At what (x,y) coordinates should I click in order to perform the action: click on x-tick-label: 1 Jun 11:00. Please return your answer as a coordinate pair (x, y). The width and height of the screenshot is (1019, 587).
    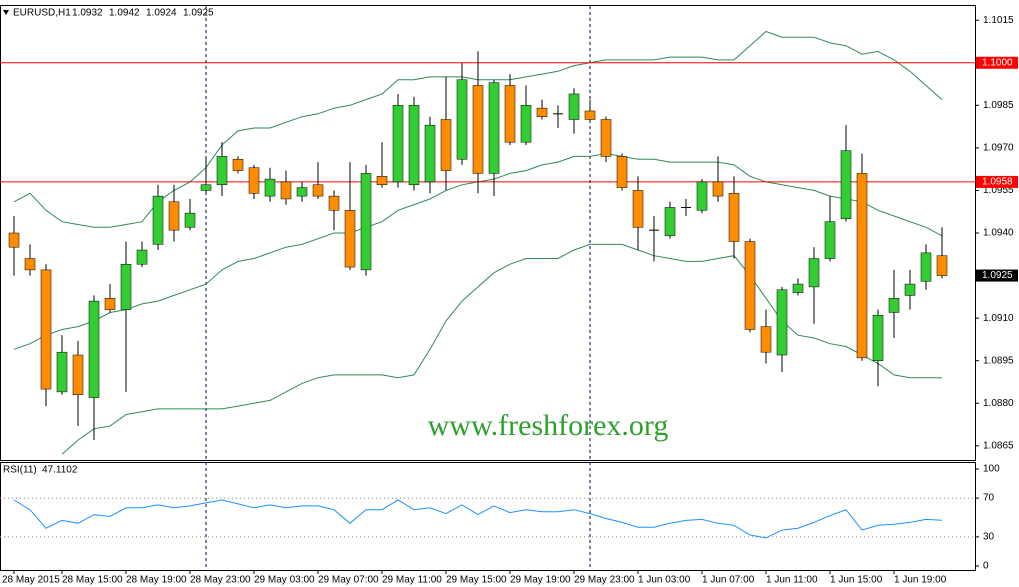
    Looking at the image, I should click on (792, 580).